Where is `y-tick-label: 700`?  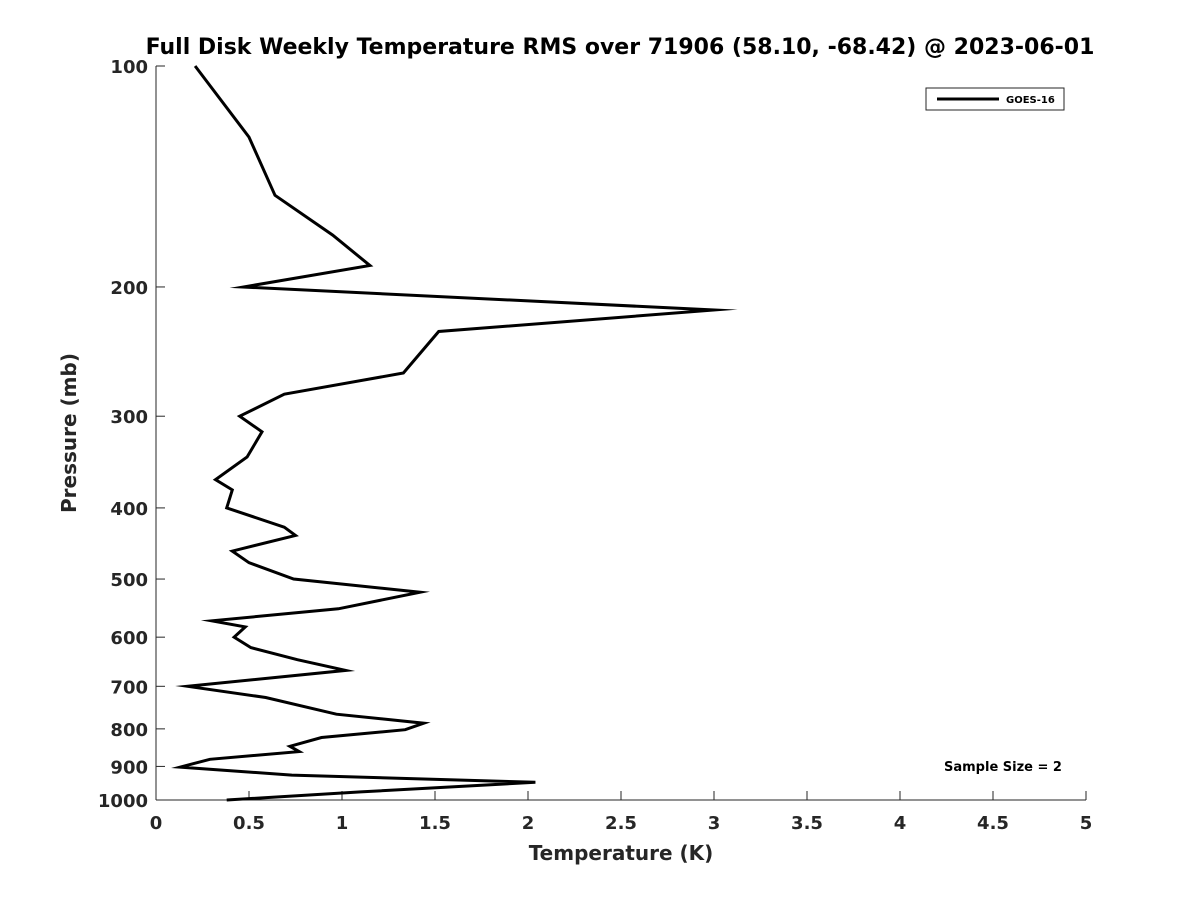
y-tick-label: 700 is located at coordinates (129, 687).